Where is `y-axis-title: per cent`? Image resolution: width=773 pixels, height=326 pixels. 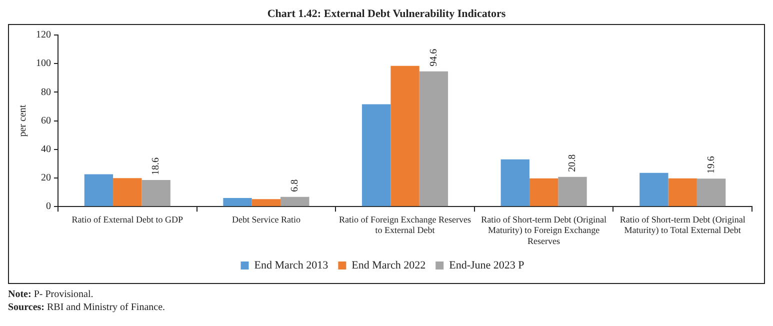
y-axis-title: per cent is located at coordinates (23, 120).